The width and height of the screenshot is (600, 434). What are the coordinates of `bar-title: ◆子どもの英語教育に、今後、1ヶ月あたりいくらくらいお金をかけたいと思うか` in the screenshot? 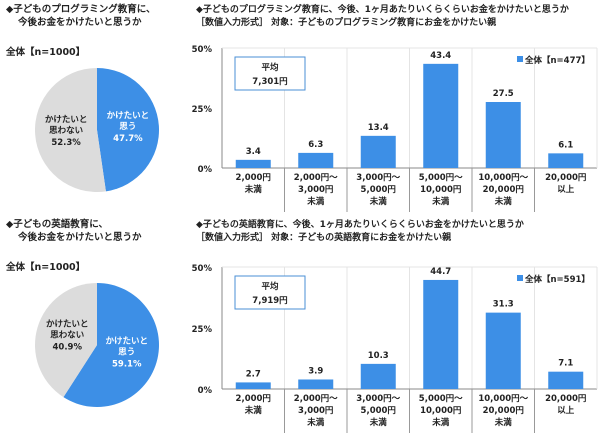 It's located at (360, 224).